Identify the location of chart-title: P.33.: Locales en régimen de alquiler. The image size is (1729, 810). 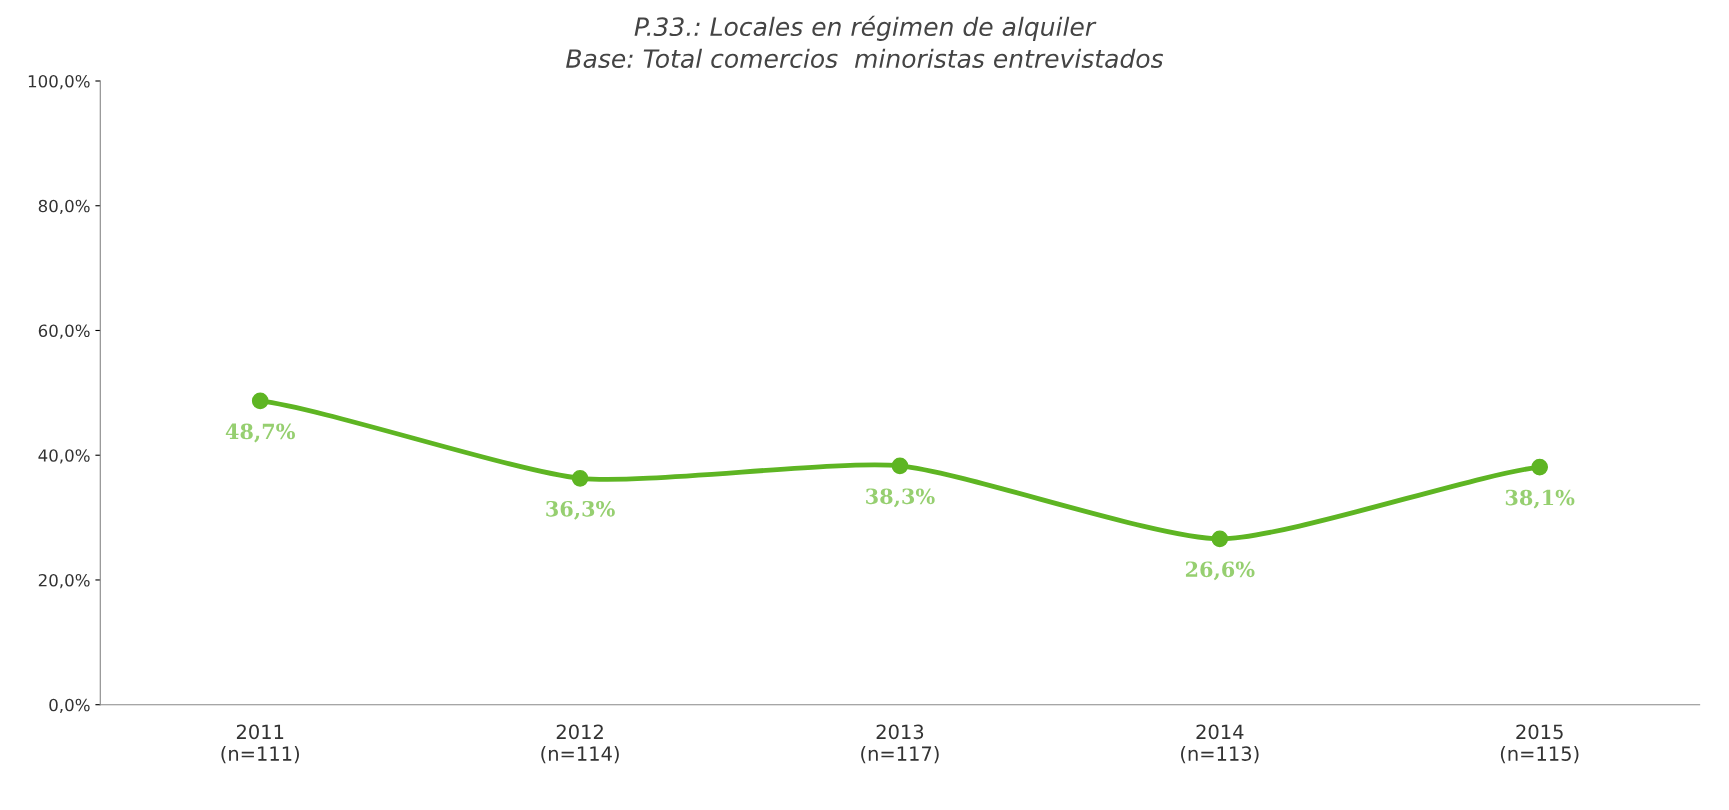
(865, 28).